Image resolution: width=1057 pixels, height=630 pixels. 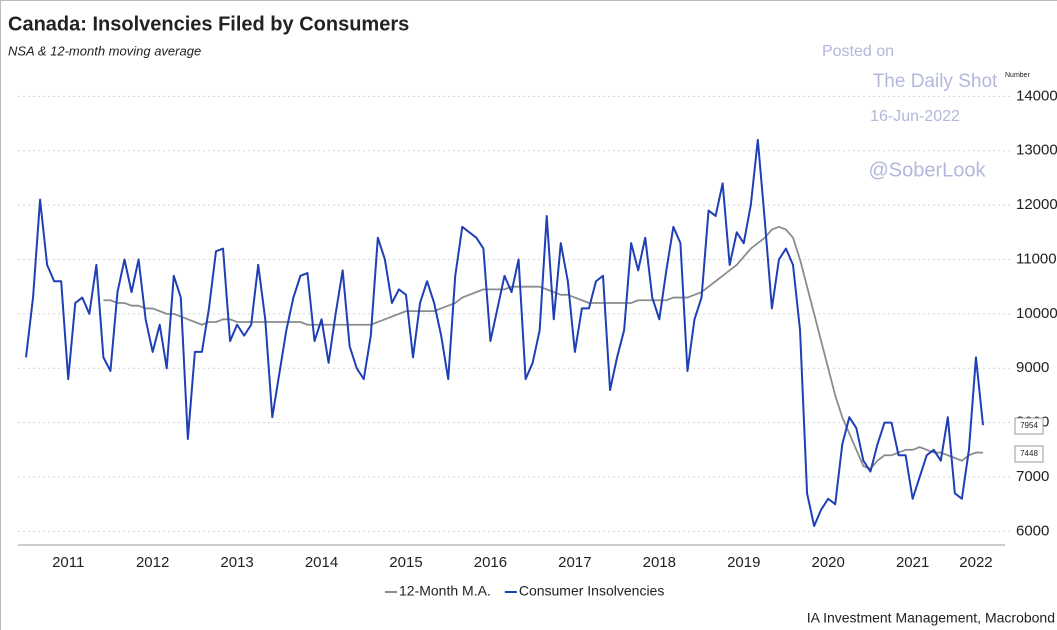 I want to click on y-tick-label: 7000, so click(x=1032, y=476).